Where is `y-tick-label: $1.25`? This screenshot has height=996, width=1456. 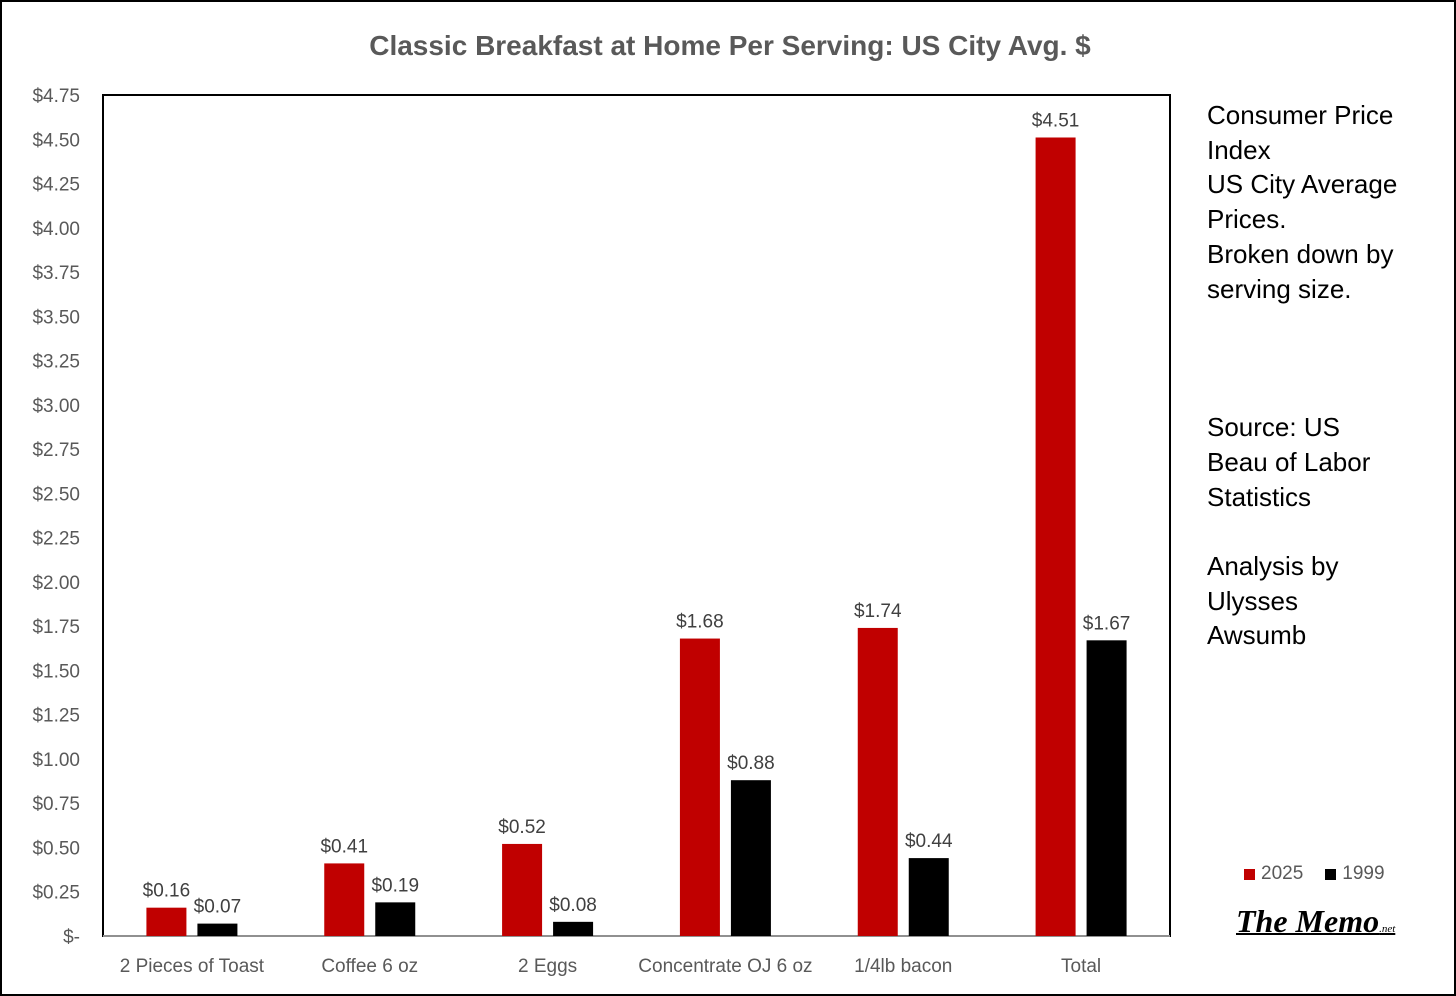 y-tick-label: $1.25 is located at coordinates (56, 716).